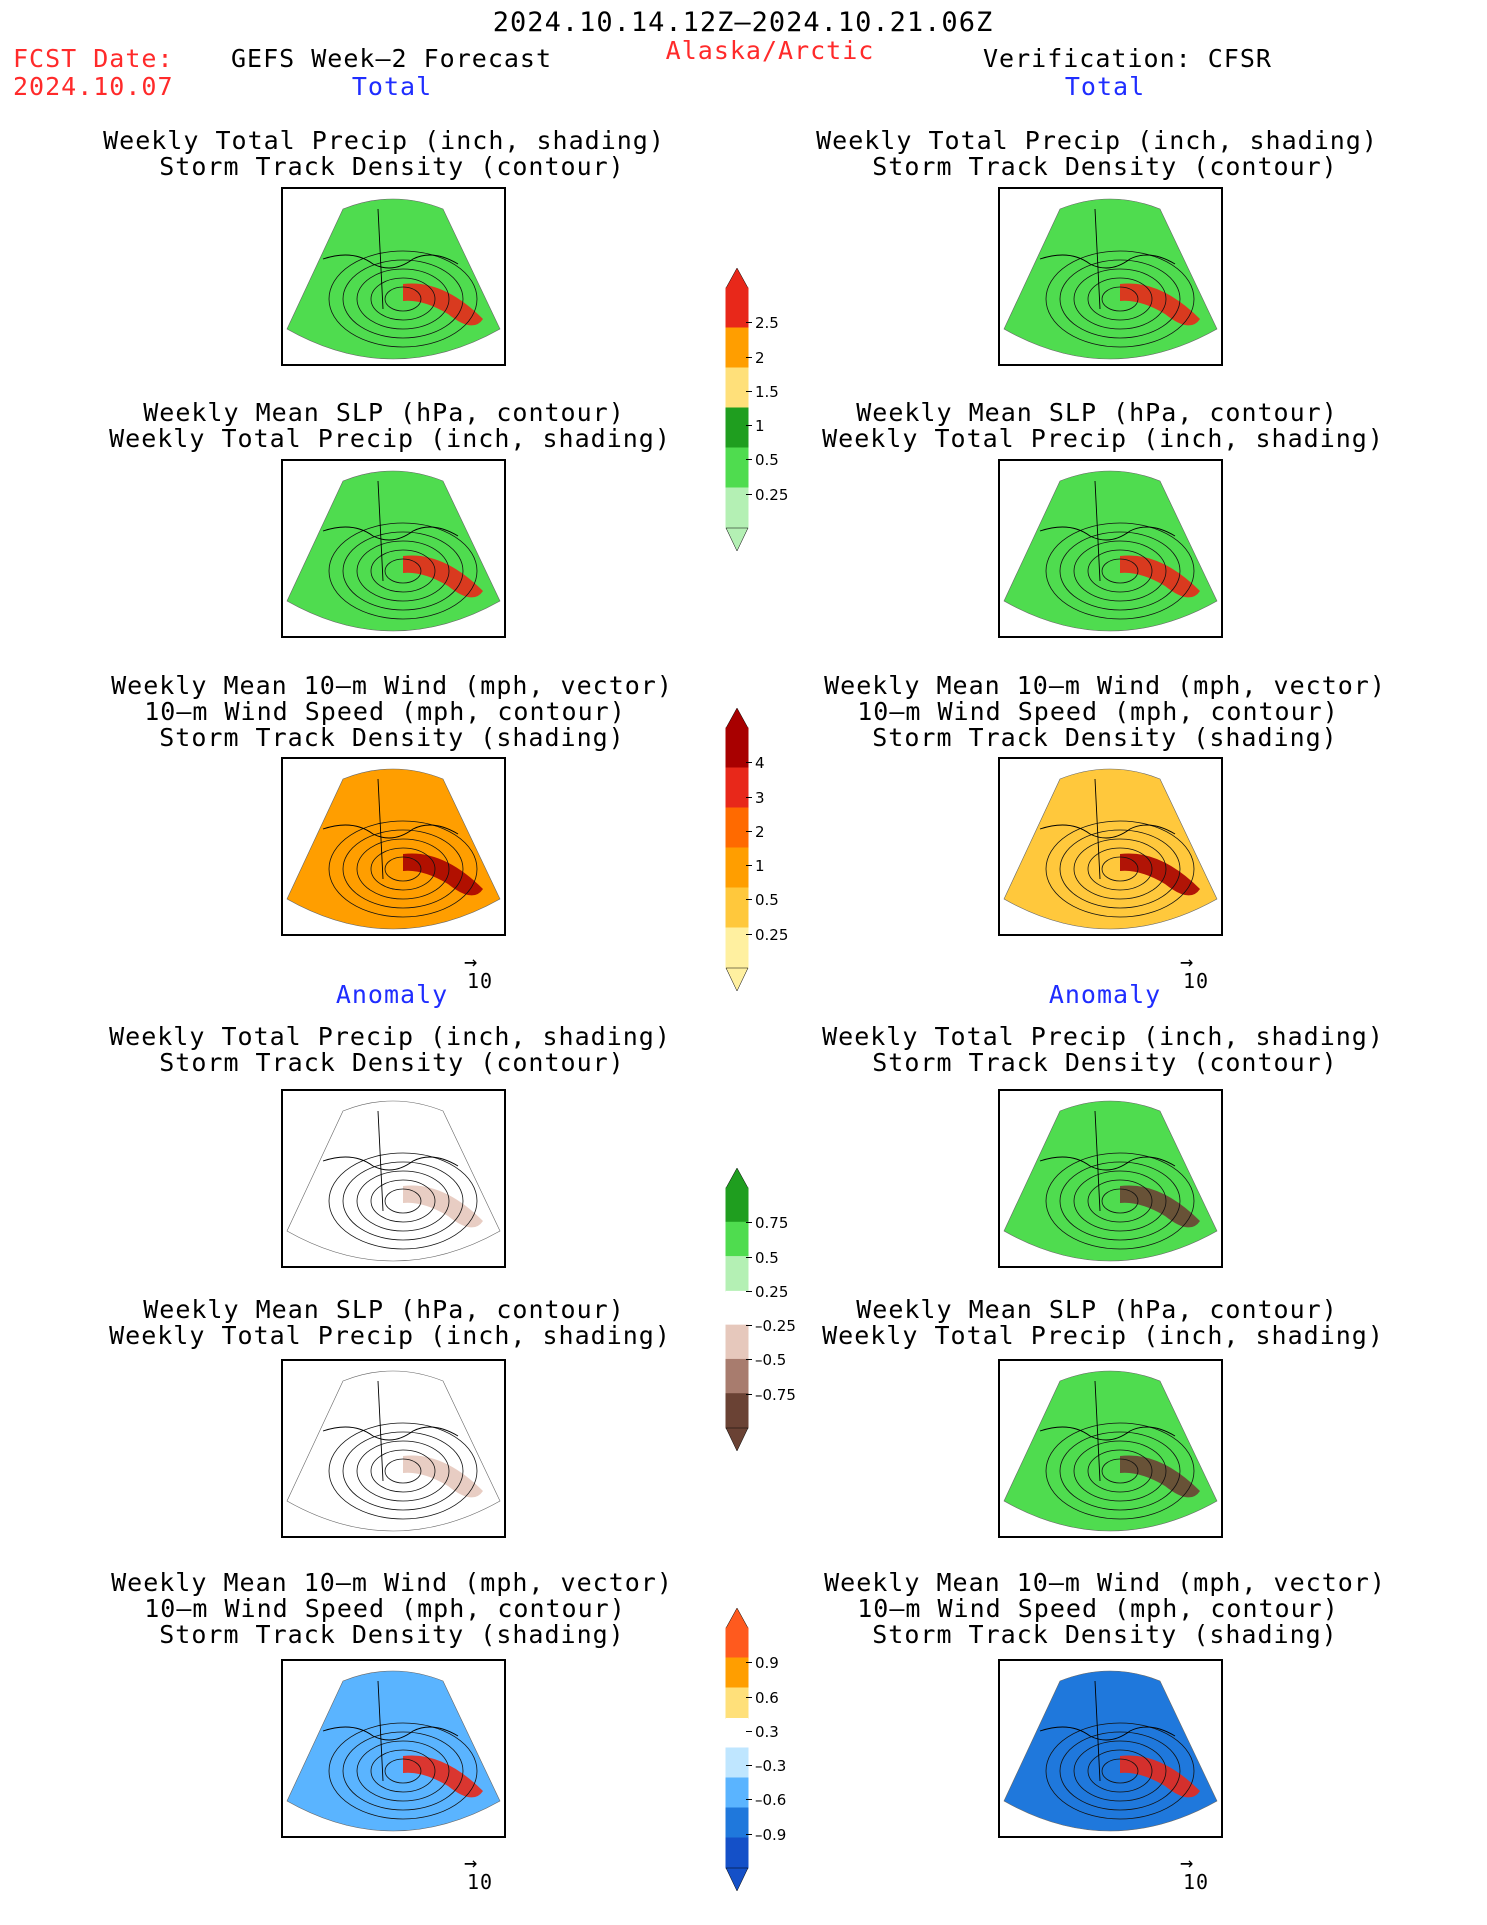 This screenshot has height=1925, width=1487. Describe the element at coordinates (1103, 1335) in the screenshot. I see `title-r5-b: Weekly Total Precip (inch, shading)` at that location.